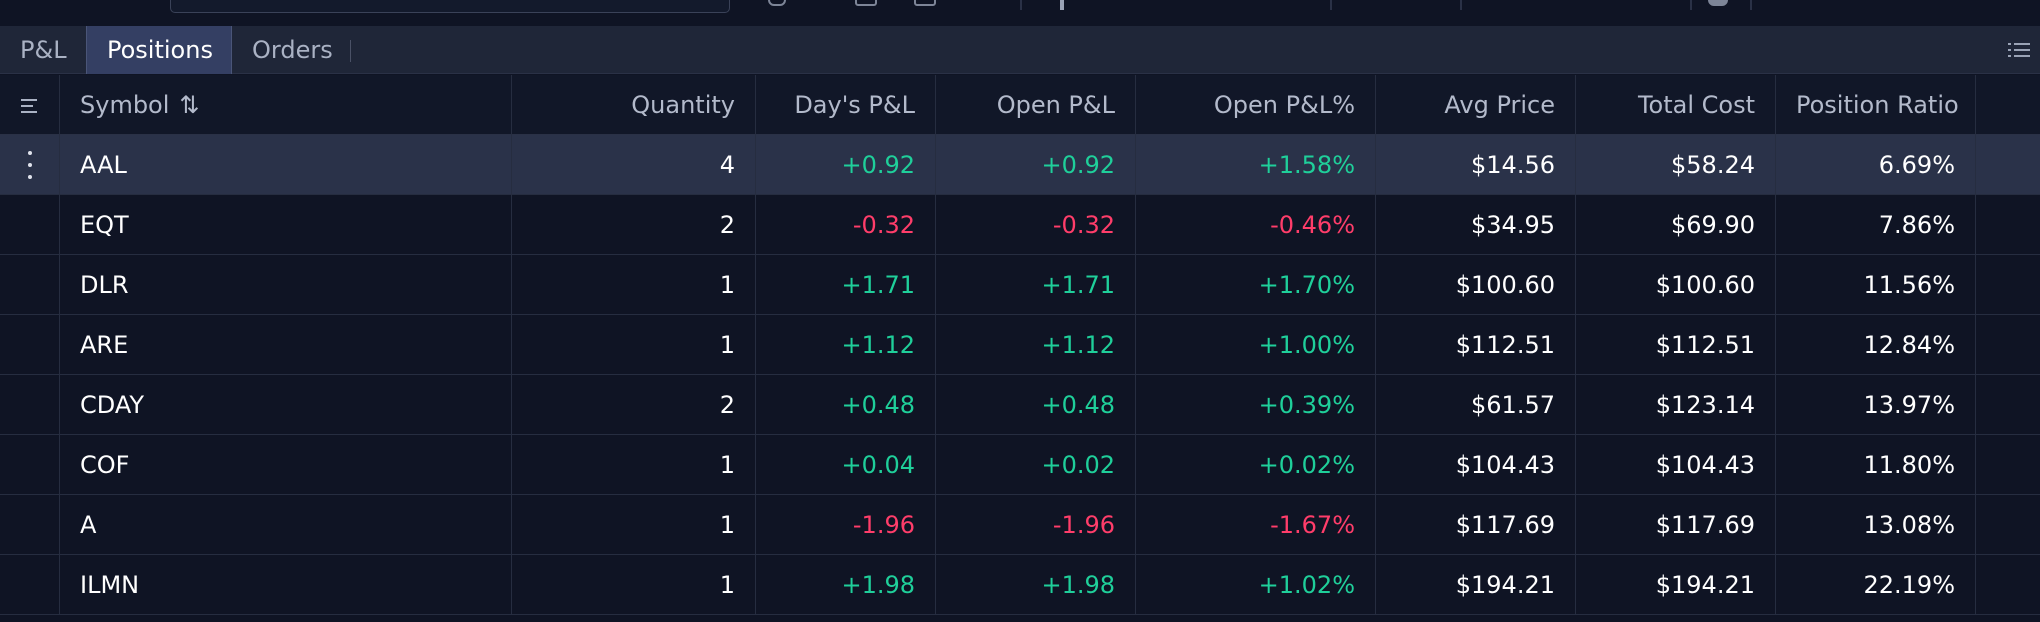 The height and width of the screenshot is (622, 2040). What do you see at coordinates (1036, 585) in the screenshot?
I see `cell-open-pl: +1.98` at bounding box center [1036, 585].